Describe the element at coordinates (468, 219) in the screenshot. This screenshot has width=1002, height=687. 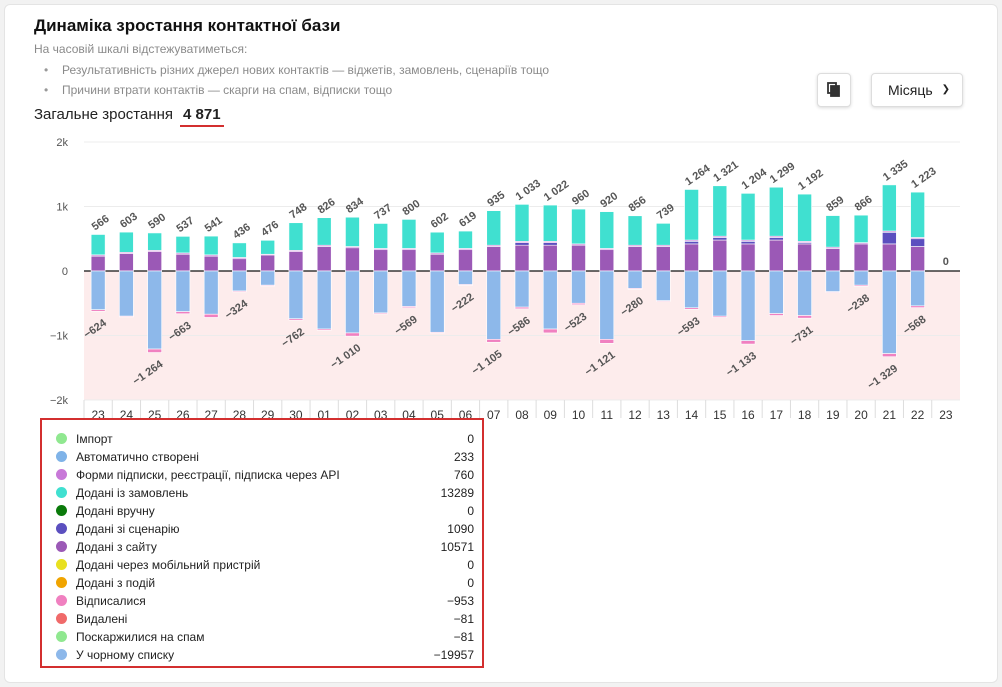
I see `bar-top-label: 619` at that location.